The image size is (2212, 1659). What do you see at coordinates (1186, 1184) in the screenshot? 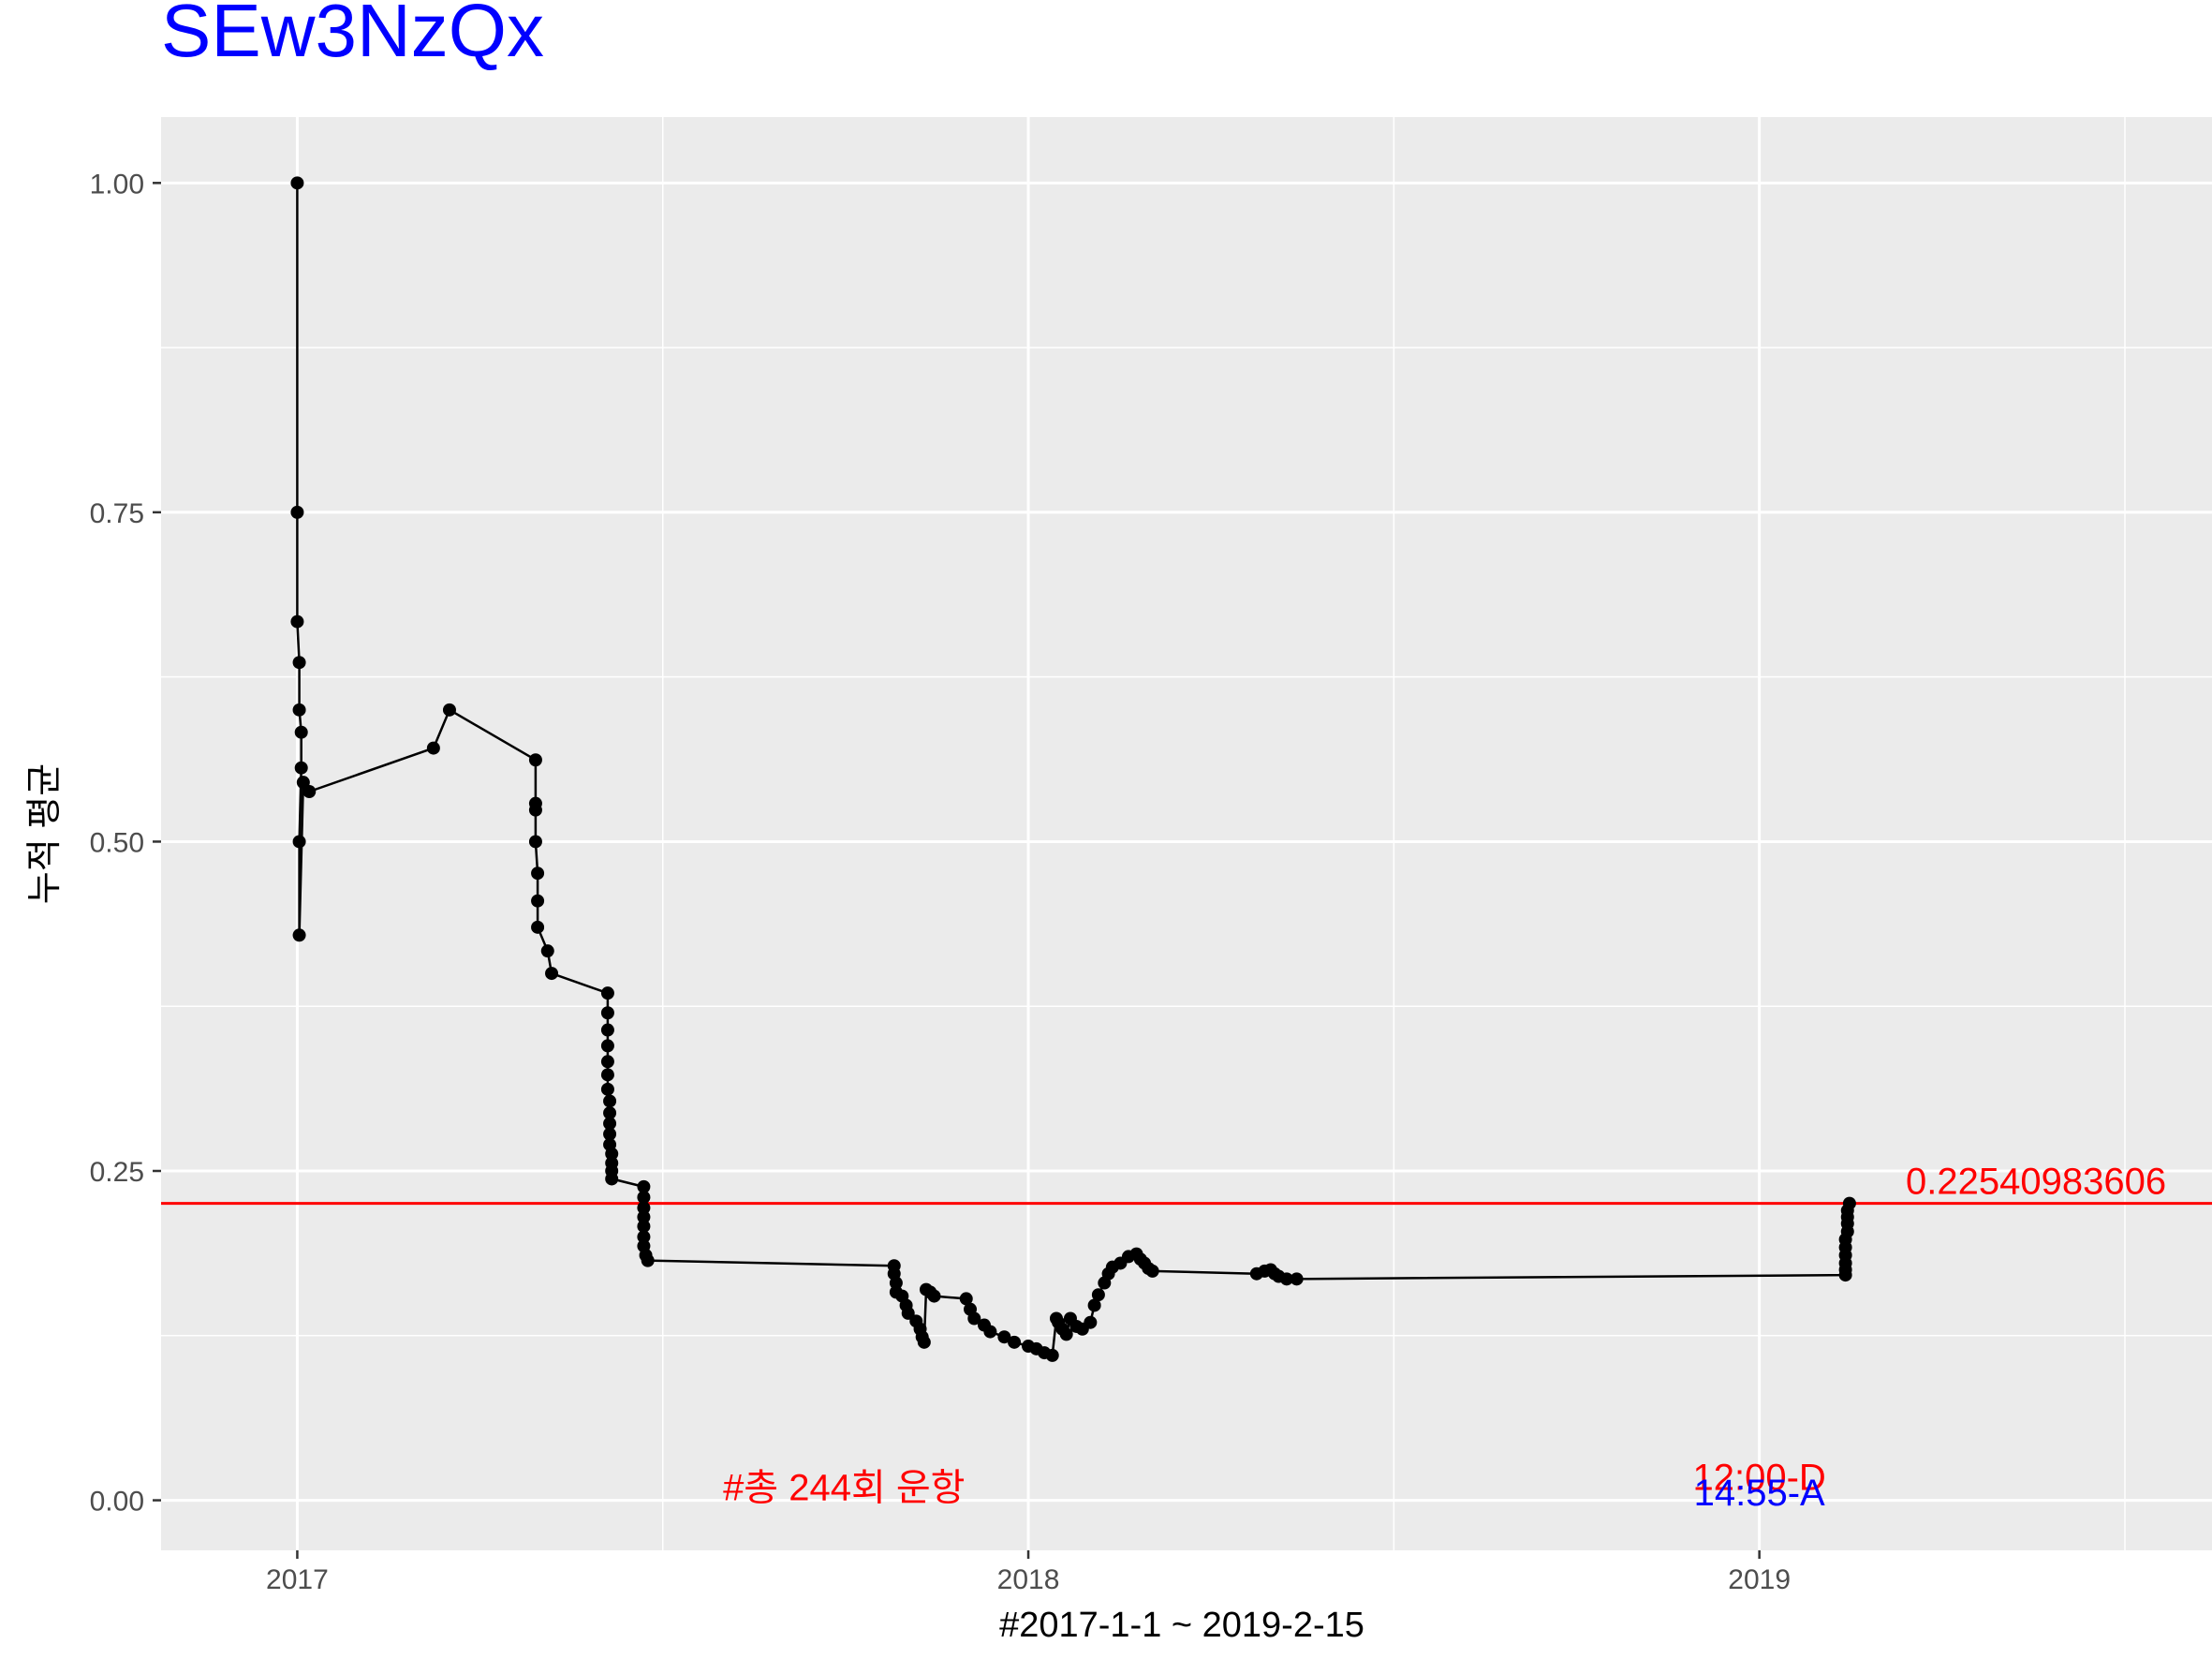
I see `reference-line-group: 0.22540983606` at bounding box center [1186, 1184].